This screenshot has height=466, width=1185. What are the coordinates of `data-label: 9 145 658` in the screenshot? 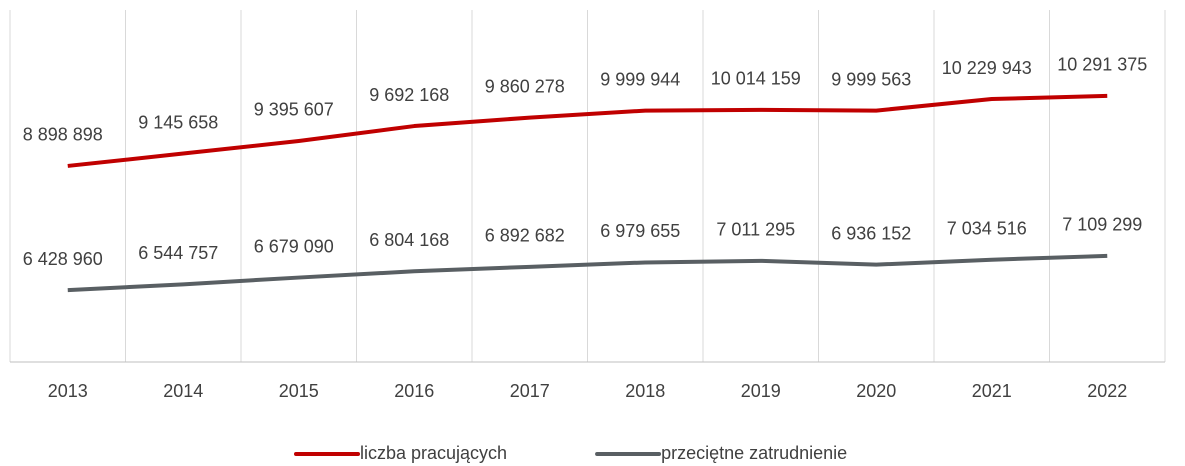 It's located at (178, 122).